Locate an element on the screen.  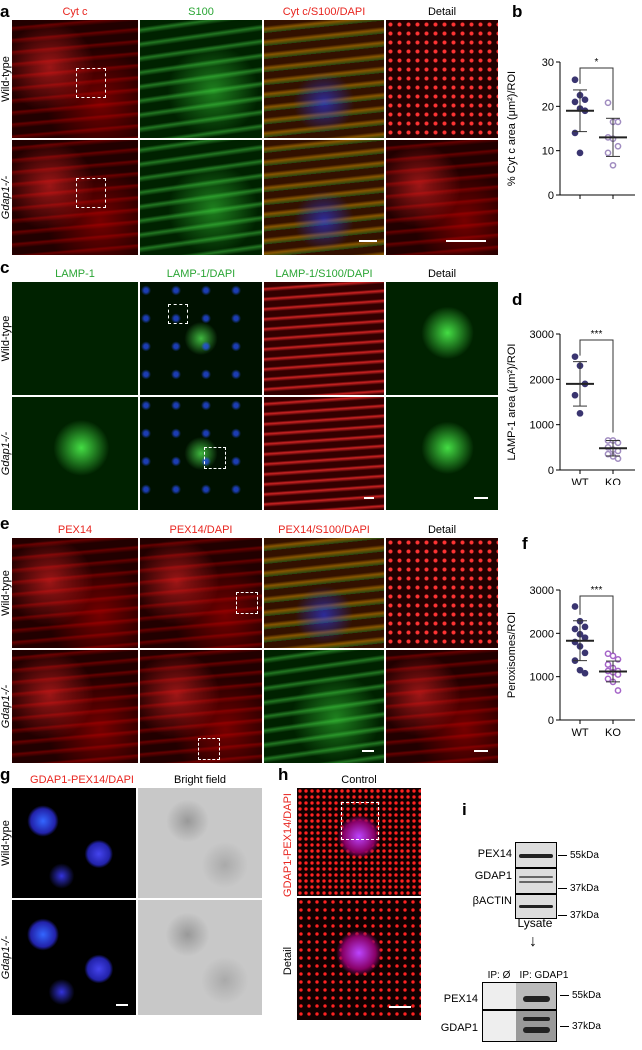
y-axis-label: % Cyt c area (μm²)/ROI is located at coordinates (512, 128).